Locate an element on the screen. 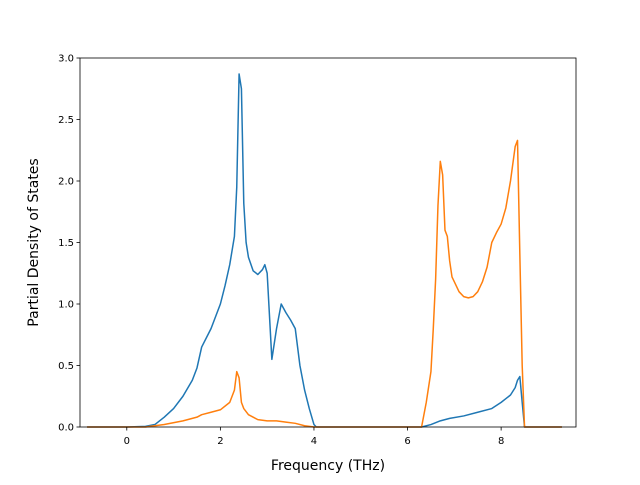 Image resolution: width=640 pixels, height=485 pixels. y-tick-label: 0.0 is located at coordinates (66, 428).